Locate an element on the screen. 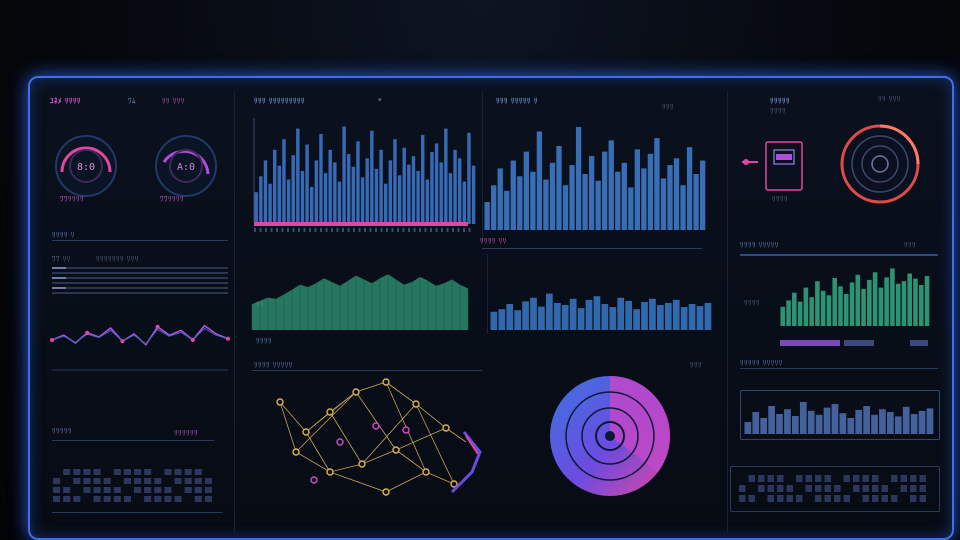 This screenshot has width=960, height=540. svg-text: A:0 is located at coordinates (186, 167).